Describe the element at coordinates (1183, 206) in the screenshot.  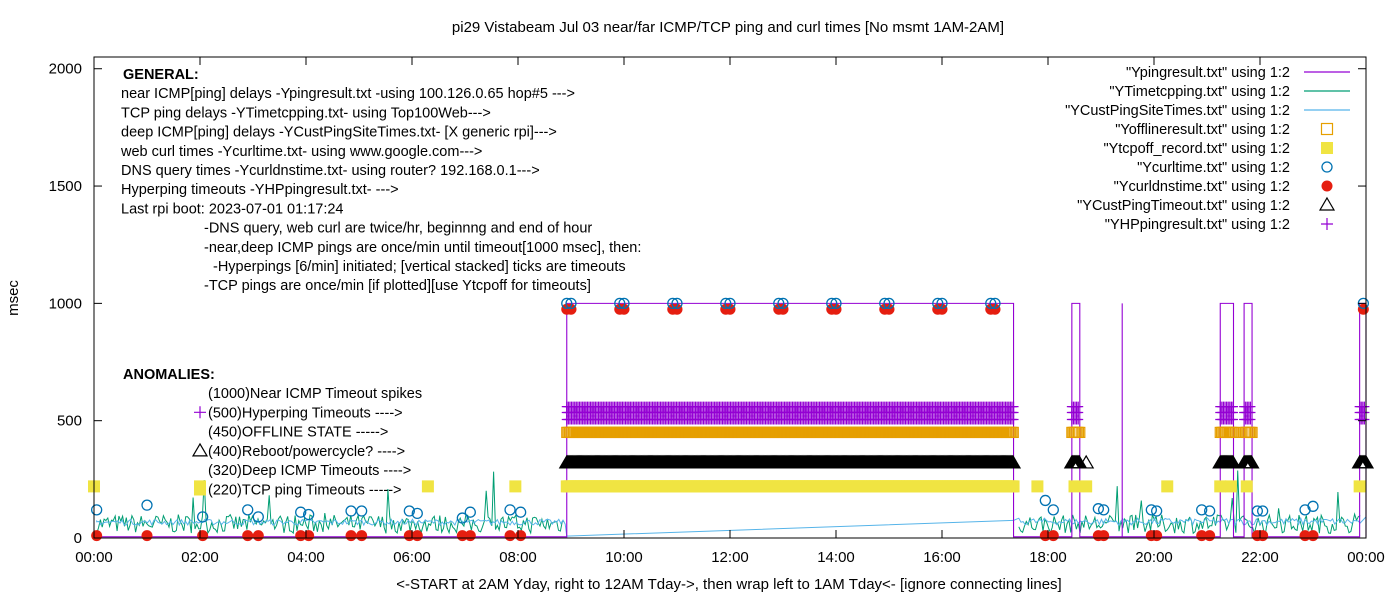
I see `legend-label: "YCustPingTimeout.txt" using 1:2` at that location.